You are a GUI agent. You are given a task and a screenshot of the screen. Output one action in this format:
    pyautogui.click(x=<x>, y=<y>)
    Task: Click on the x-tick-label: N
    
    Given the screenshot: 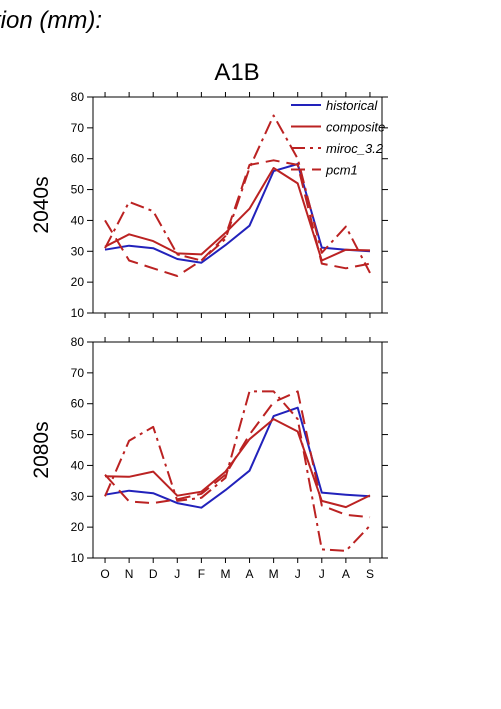 What is the action you would take?
    pyautogui.click(x=129, y=574)
    